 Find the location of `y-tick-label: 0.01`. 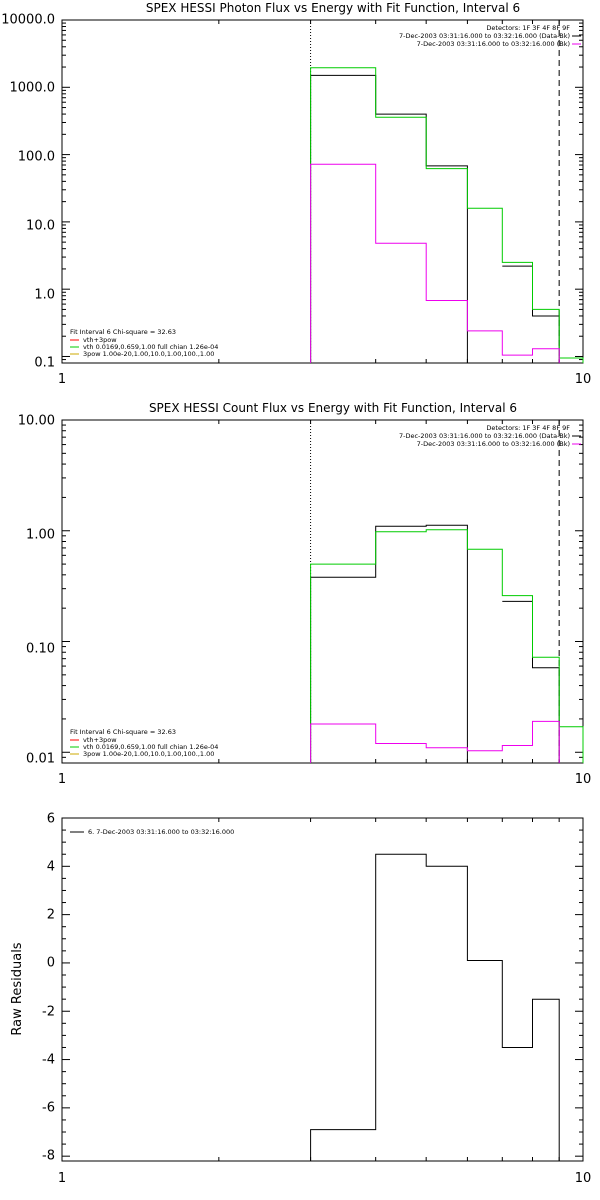

y-tick-label: 0.01 is located at coordinates (40, 759).